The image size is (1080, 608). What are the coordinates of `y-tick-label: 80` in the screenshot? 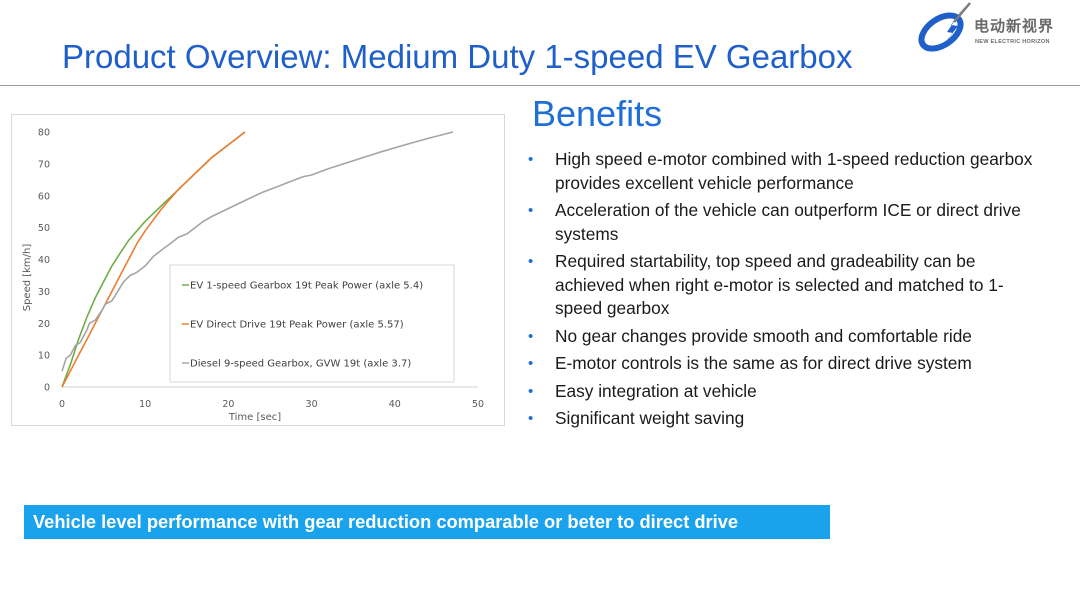 It's located at (44, 133).